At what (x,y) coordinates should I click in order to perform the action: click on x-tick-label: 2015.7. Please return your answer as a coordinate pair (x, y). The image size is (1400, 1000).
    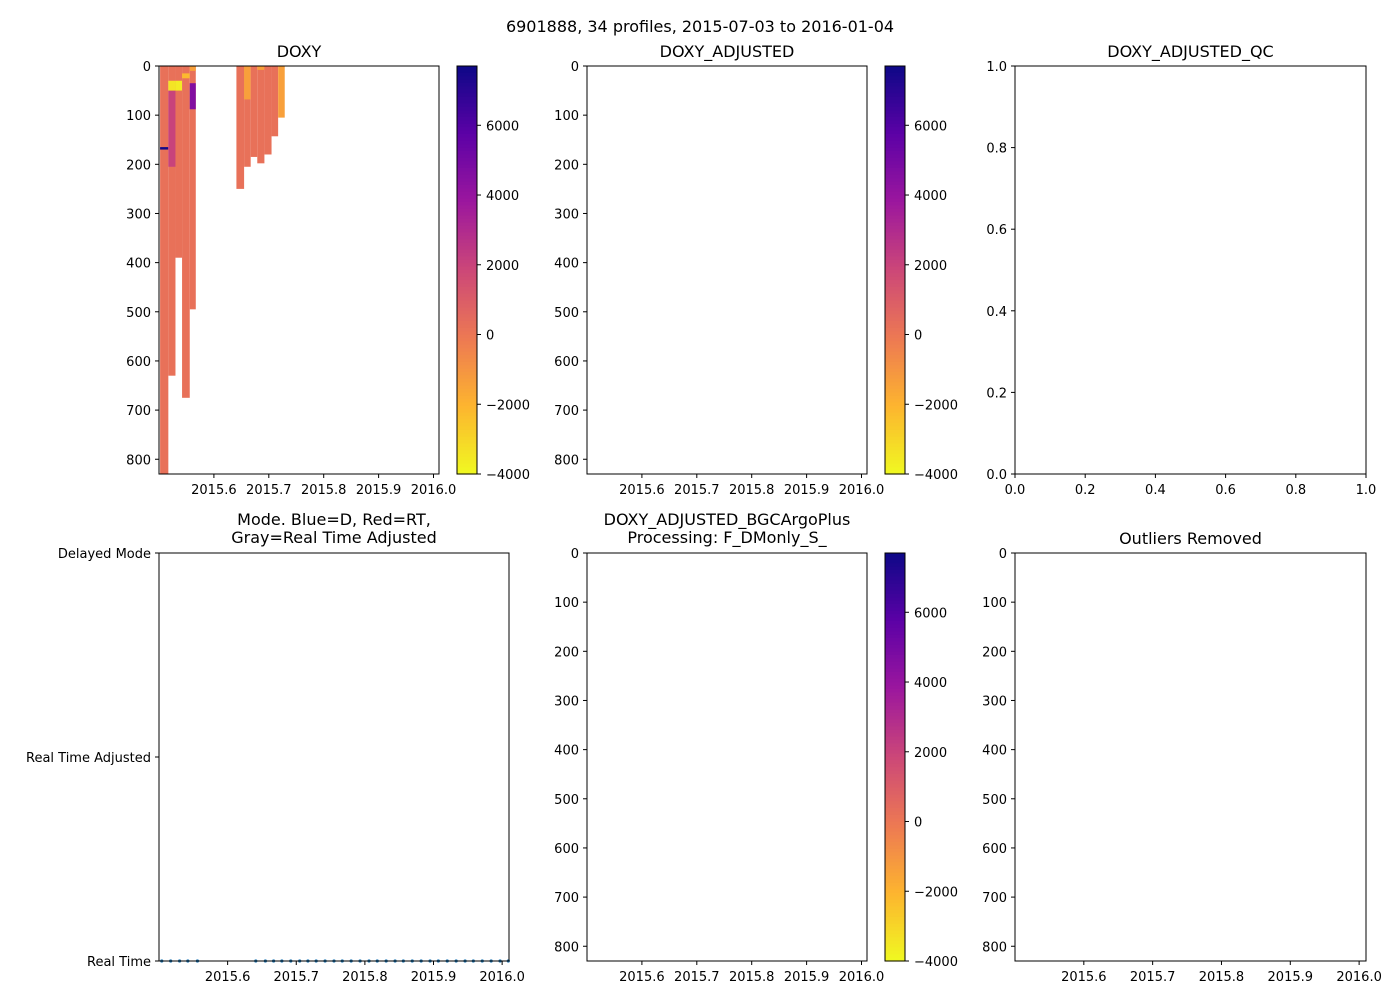
    Looking at the image, I should click on (297, 977).